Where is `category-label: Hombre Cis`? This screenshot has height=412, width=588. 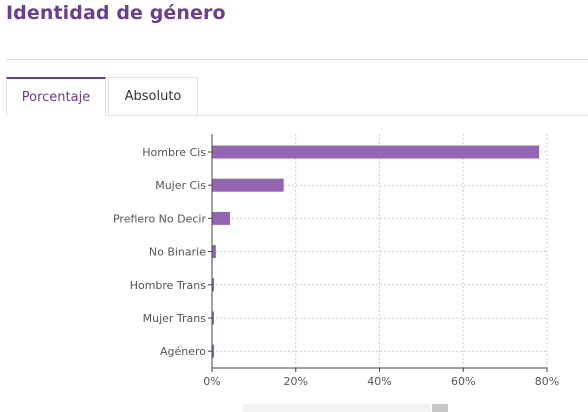 category-label: Hombre Cis is located at coordinates (174, 152).